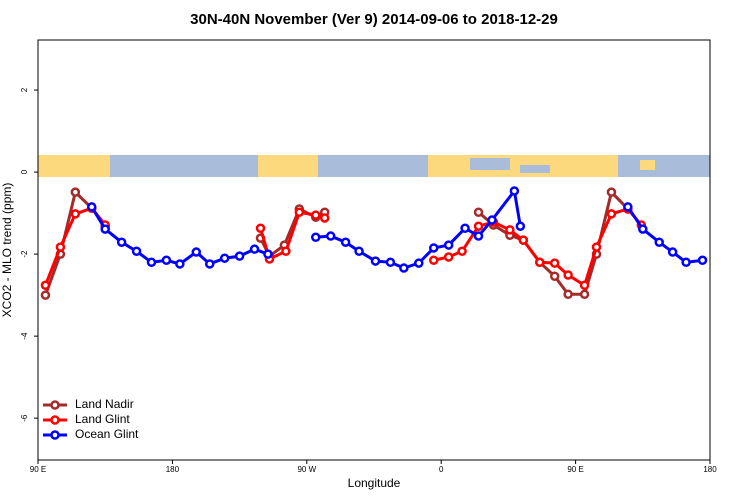  I want to click on y-tick-label: -6, so click(24, 418).